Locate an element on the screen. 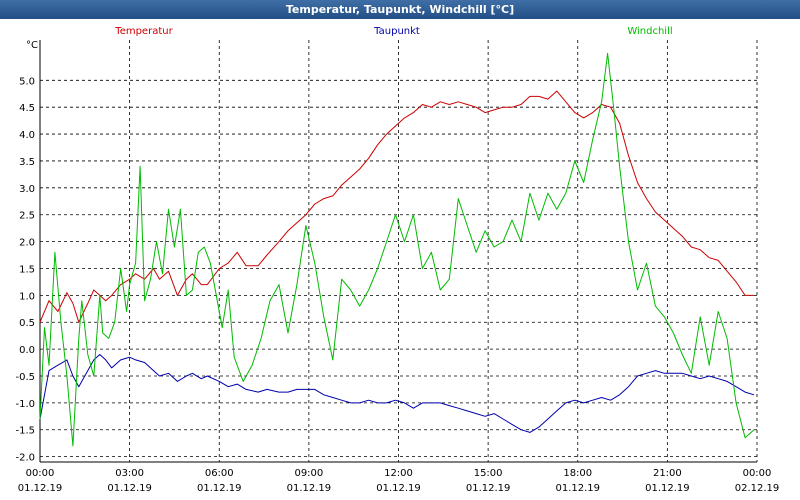 The image size is (800, 500). y-tick-label: 2.5 is located at coordinates (27, 216).